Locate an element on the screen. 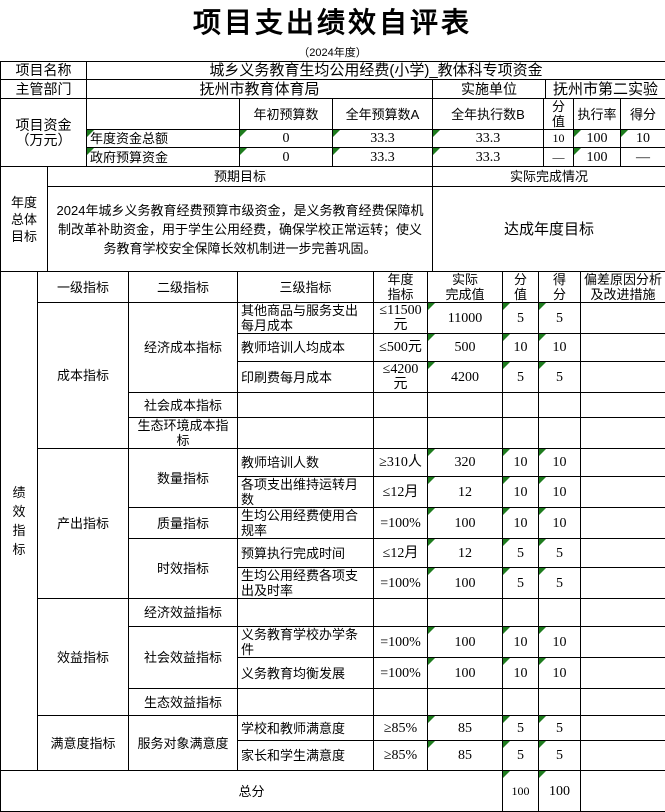  fund-row-total: 年度资金总额 0 33.3 33.3 10 100 10 is located at coordinates (333, 139).